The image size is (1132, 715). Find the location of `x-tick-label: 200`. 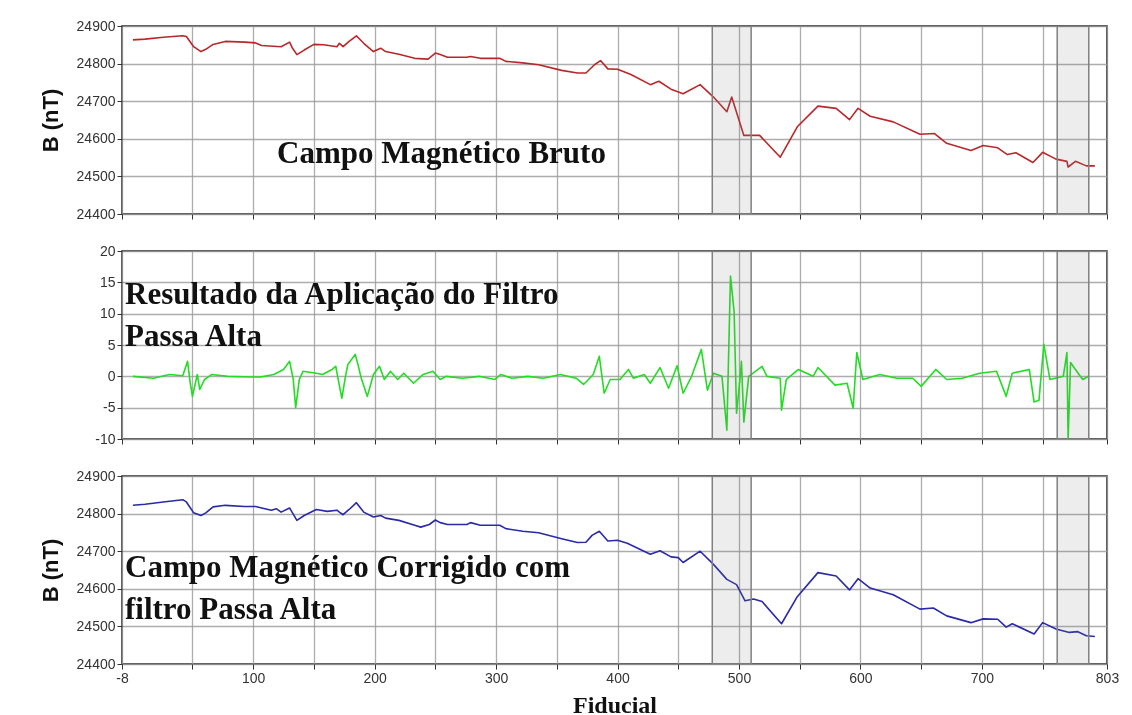

x-tick-label: 200 is located at coordinates (375, 677).